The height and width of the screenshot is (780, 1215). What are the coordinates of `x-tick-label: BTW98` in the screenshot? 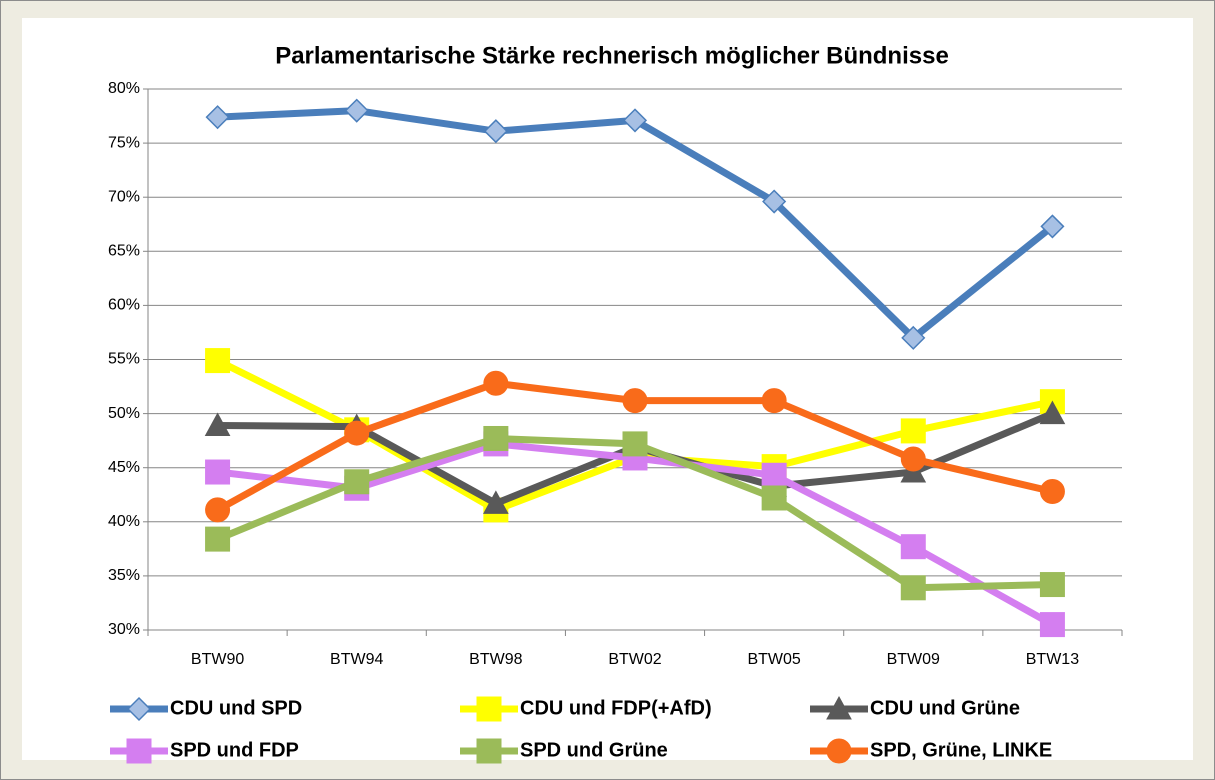 It's located at (495, 659).